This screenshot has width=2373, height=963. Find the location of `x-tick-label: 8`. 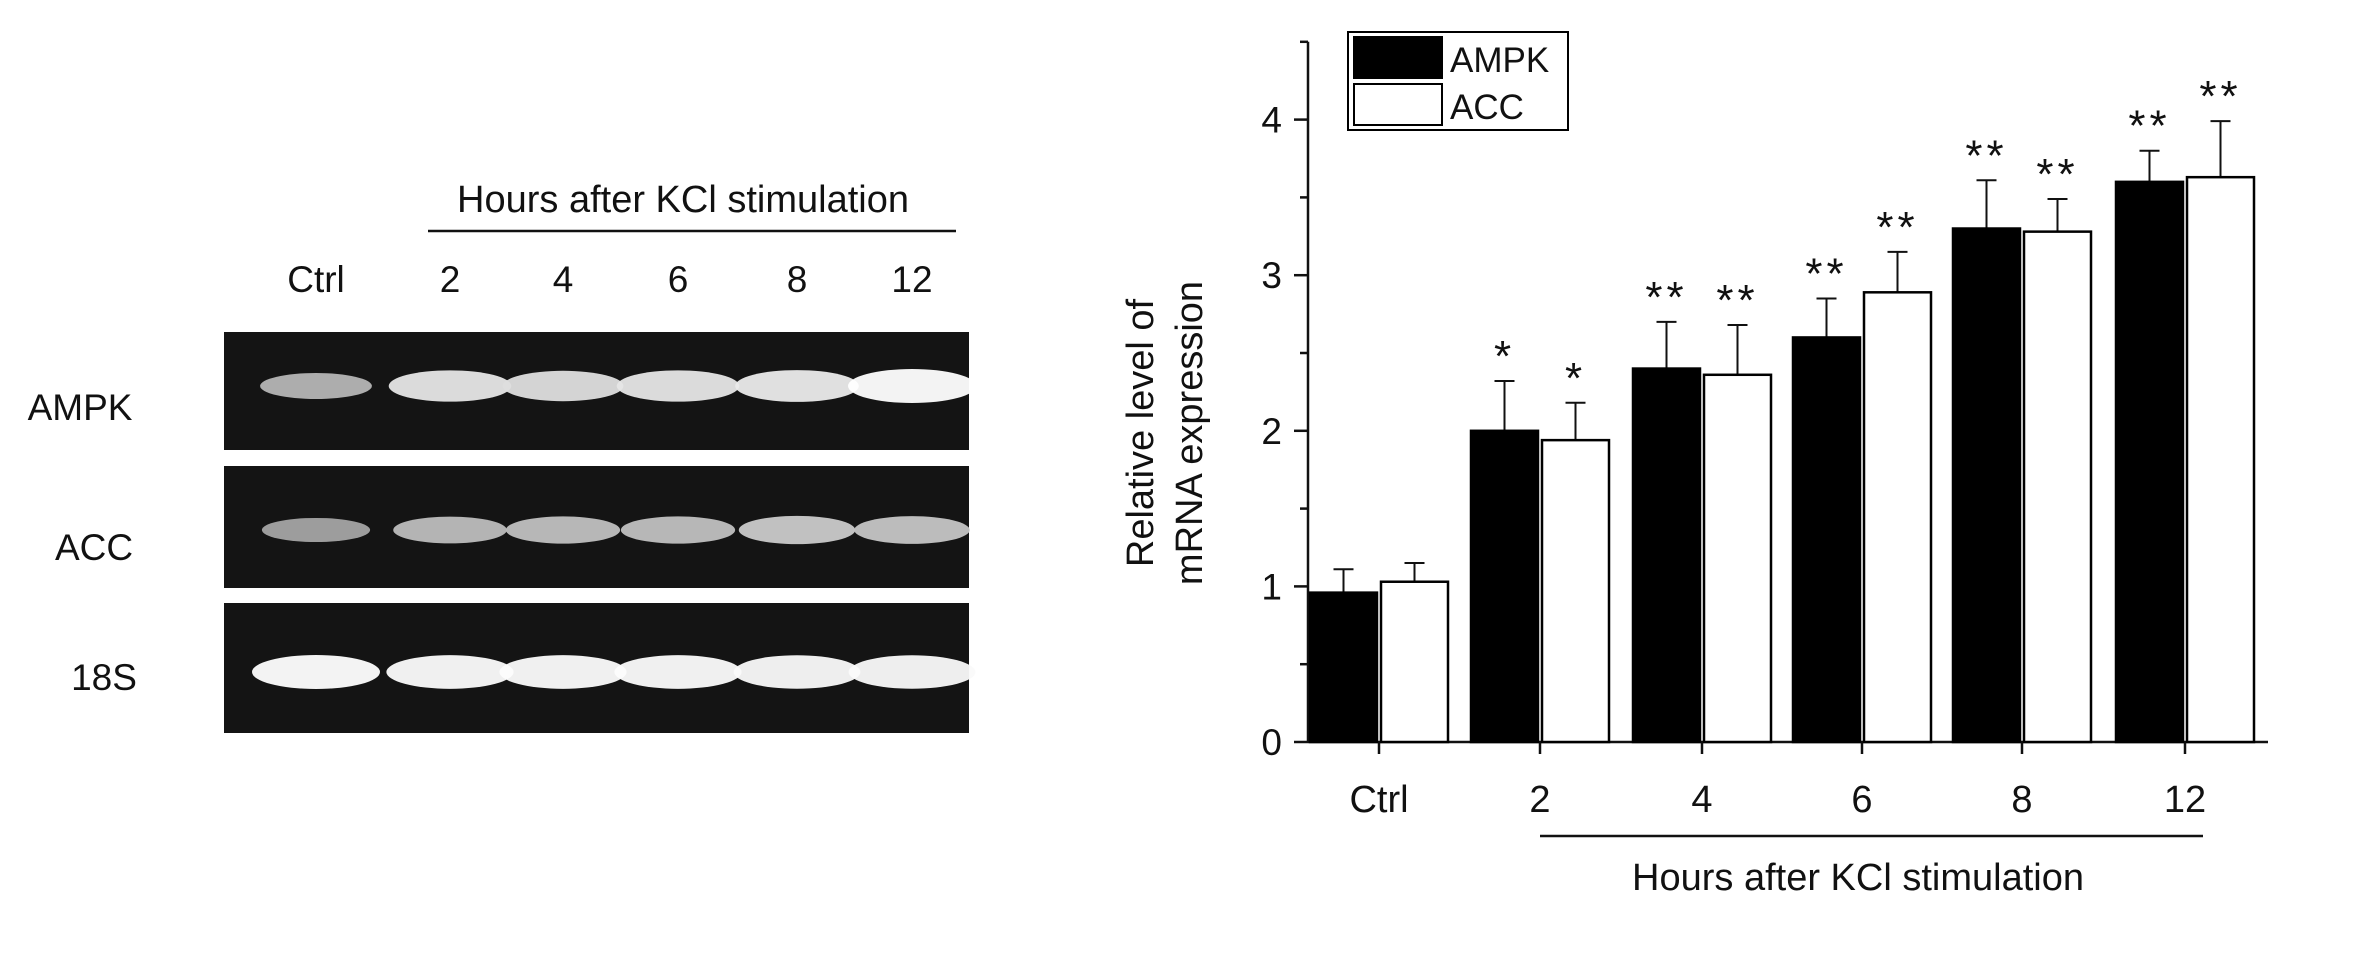

x-tick-label: 8 is located at coordinates (2021, 800).